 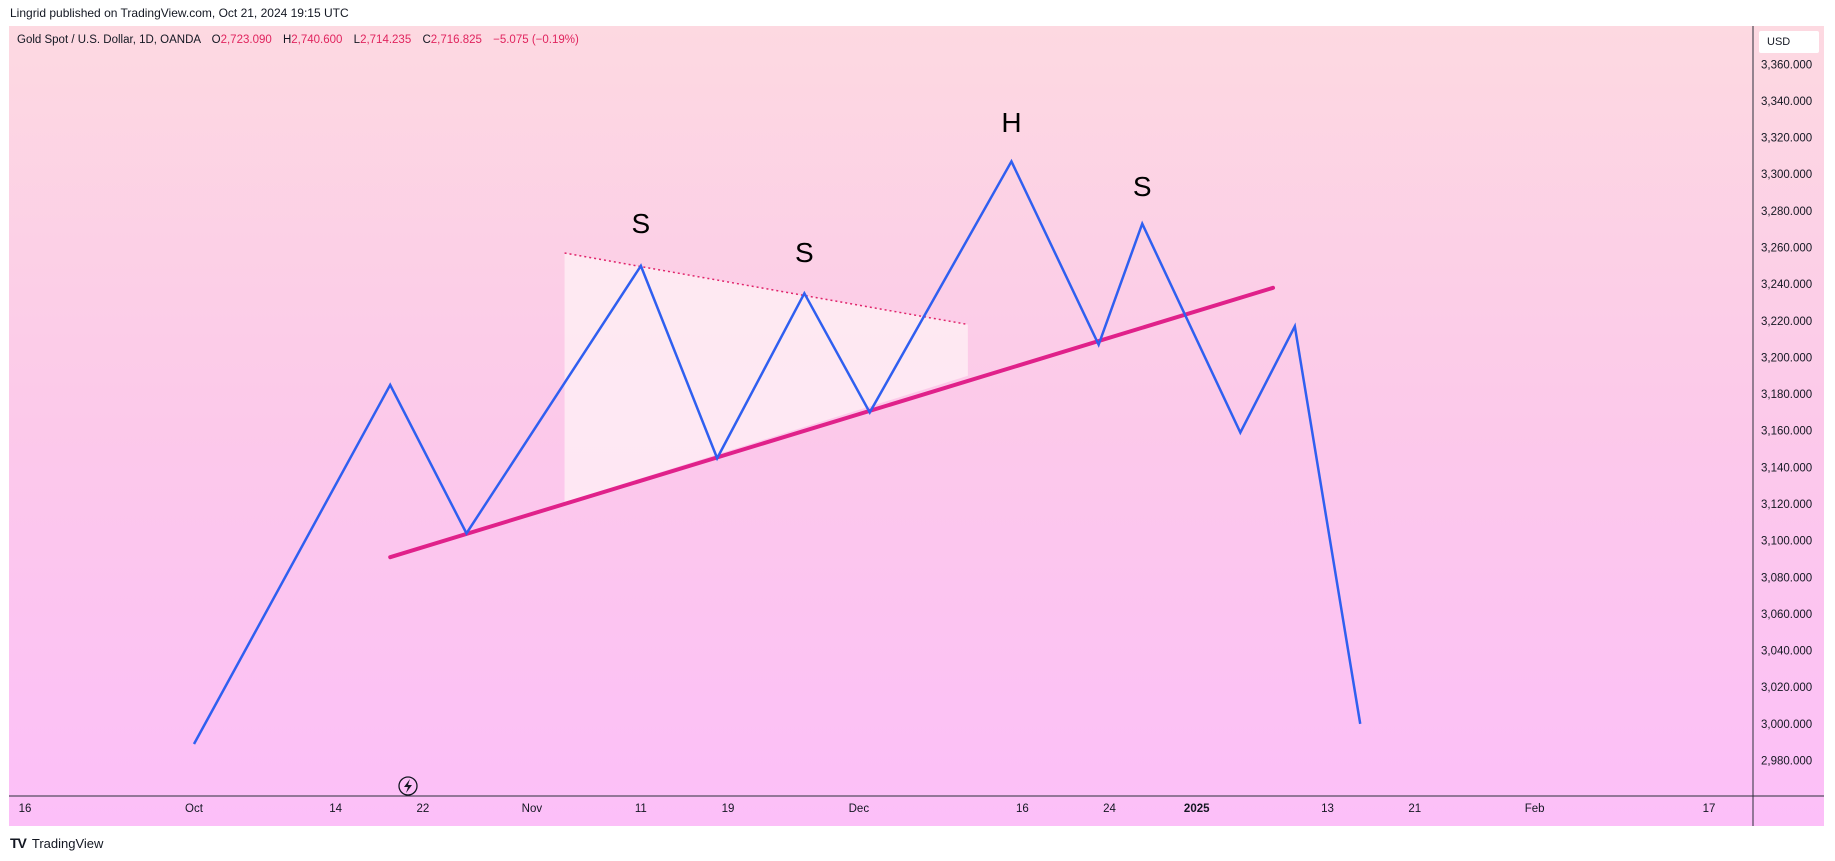 What do you see at coordinates (287, 40) in the screenshot?
I see `legend-high-label: H` at bounding box center [287, 40].